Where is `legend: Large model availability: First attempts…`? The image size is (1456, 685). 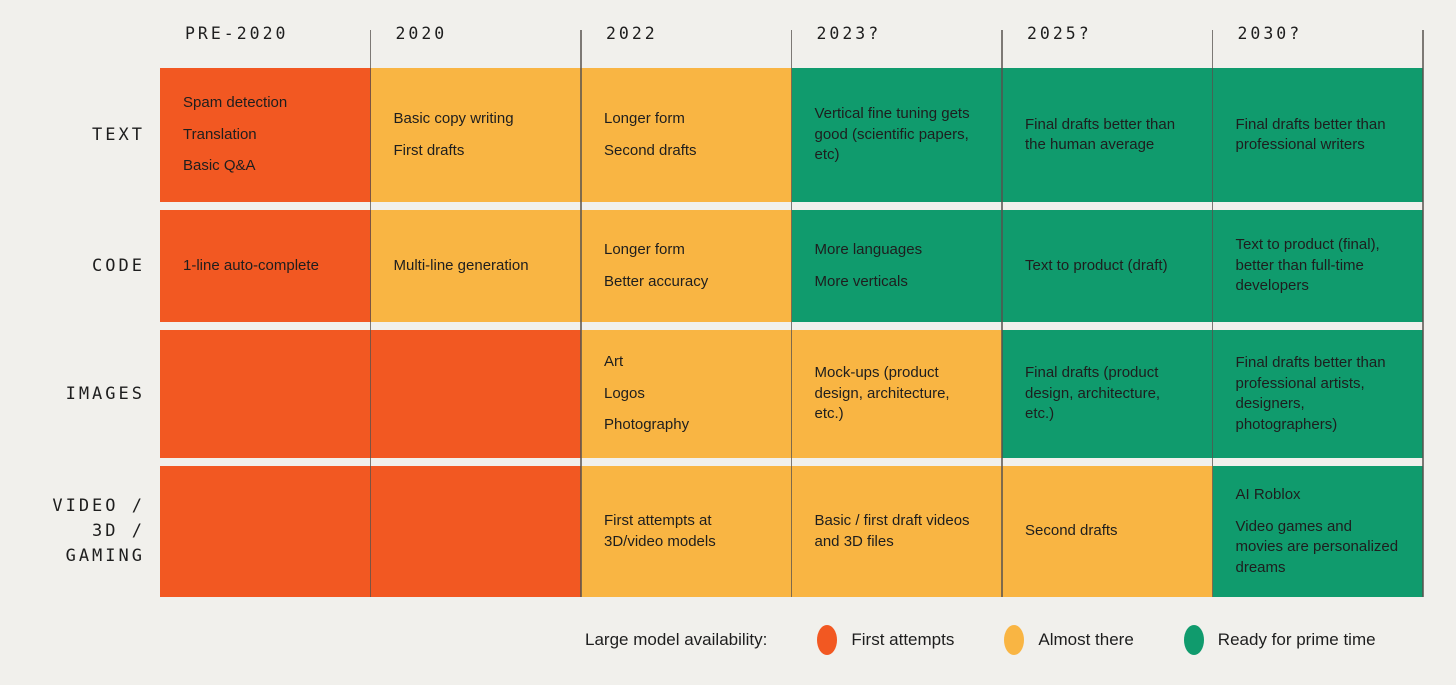 legend: Large model availability: First attempts… is located at coordinates (980, 640).